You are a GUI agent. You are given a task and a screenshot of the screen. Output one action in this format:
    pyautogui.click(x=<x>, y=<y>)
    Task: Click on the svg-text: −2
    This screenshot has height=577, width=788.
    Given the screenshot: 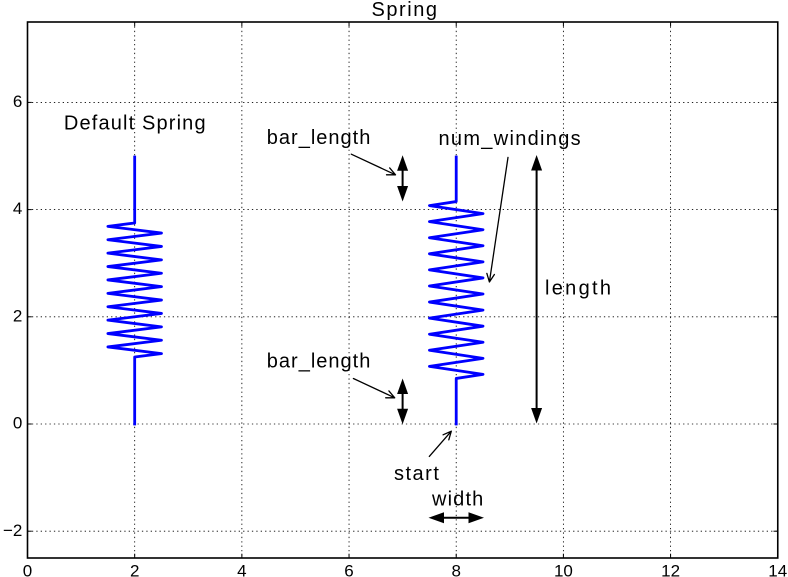 What is the action you would take?
    pyautogui.click(x=12, y=530)
    